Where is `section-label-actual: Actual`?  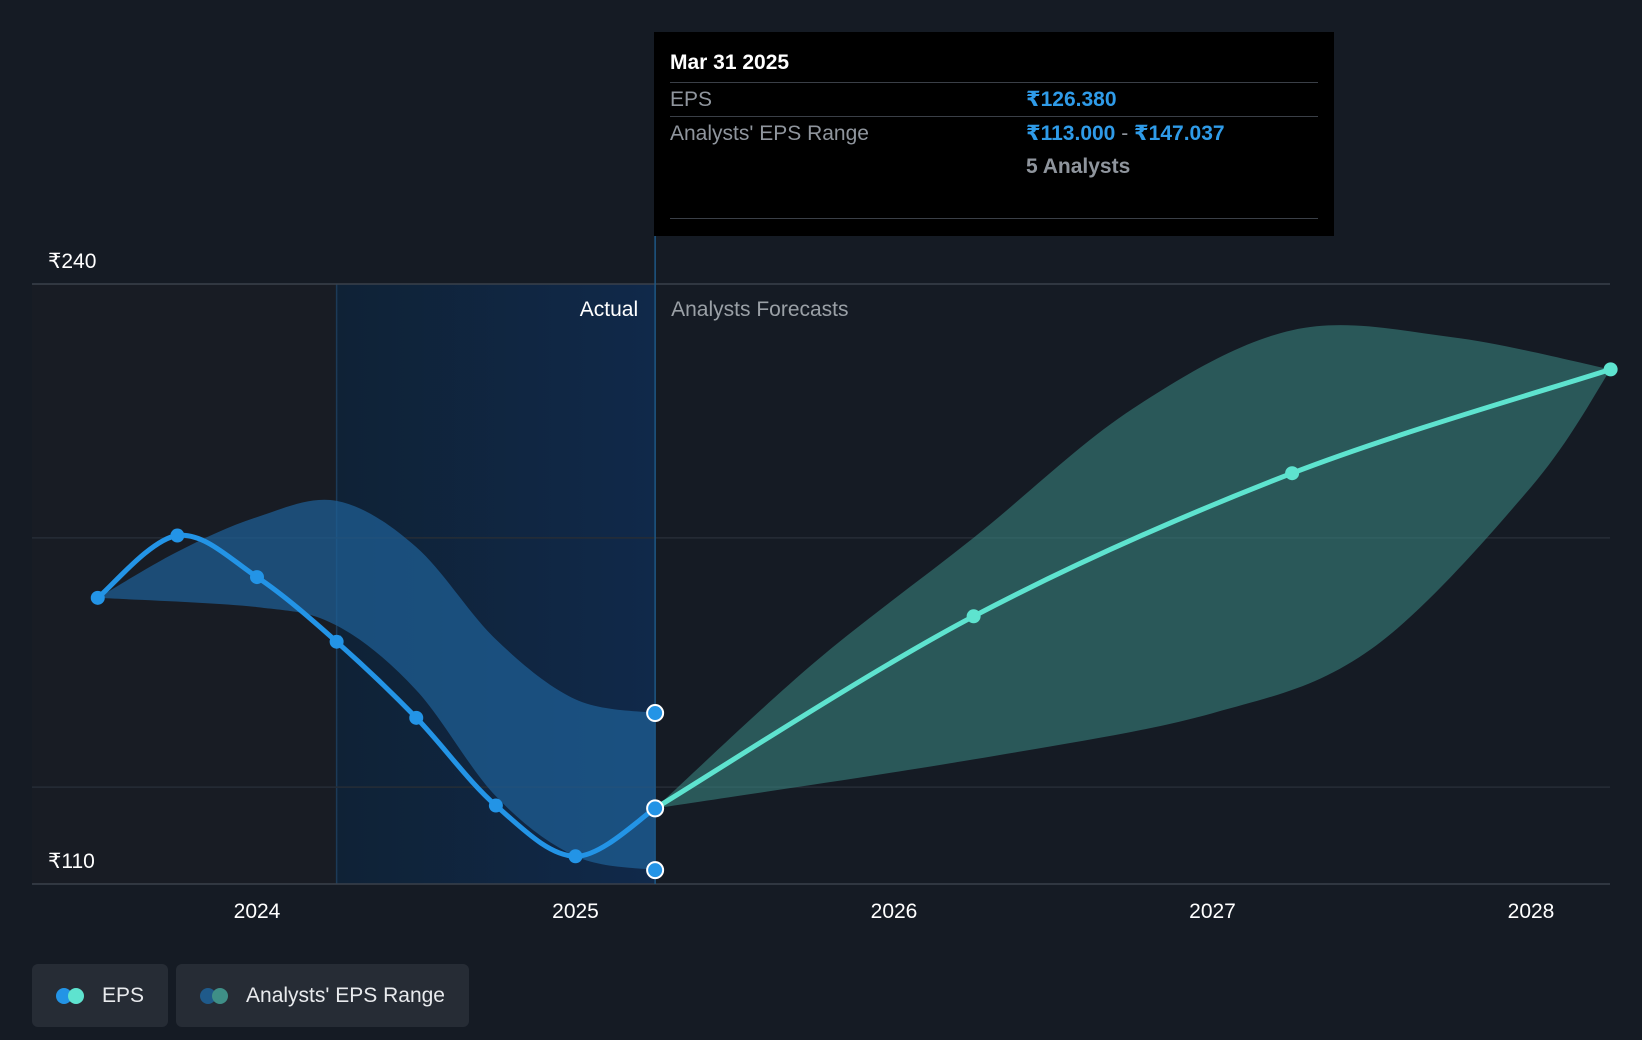
section-label-actual: Actual is located at coordinates (609, 309).